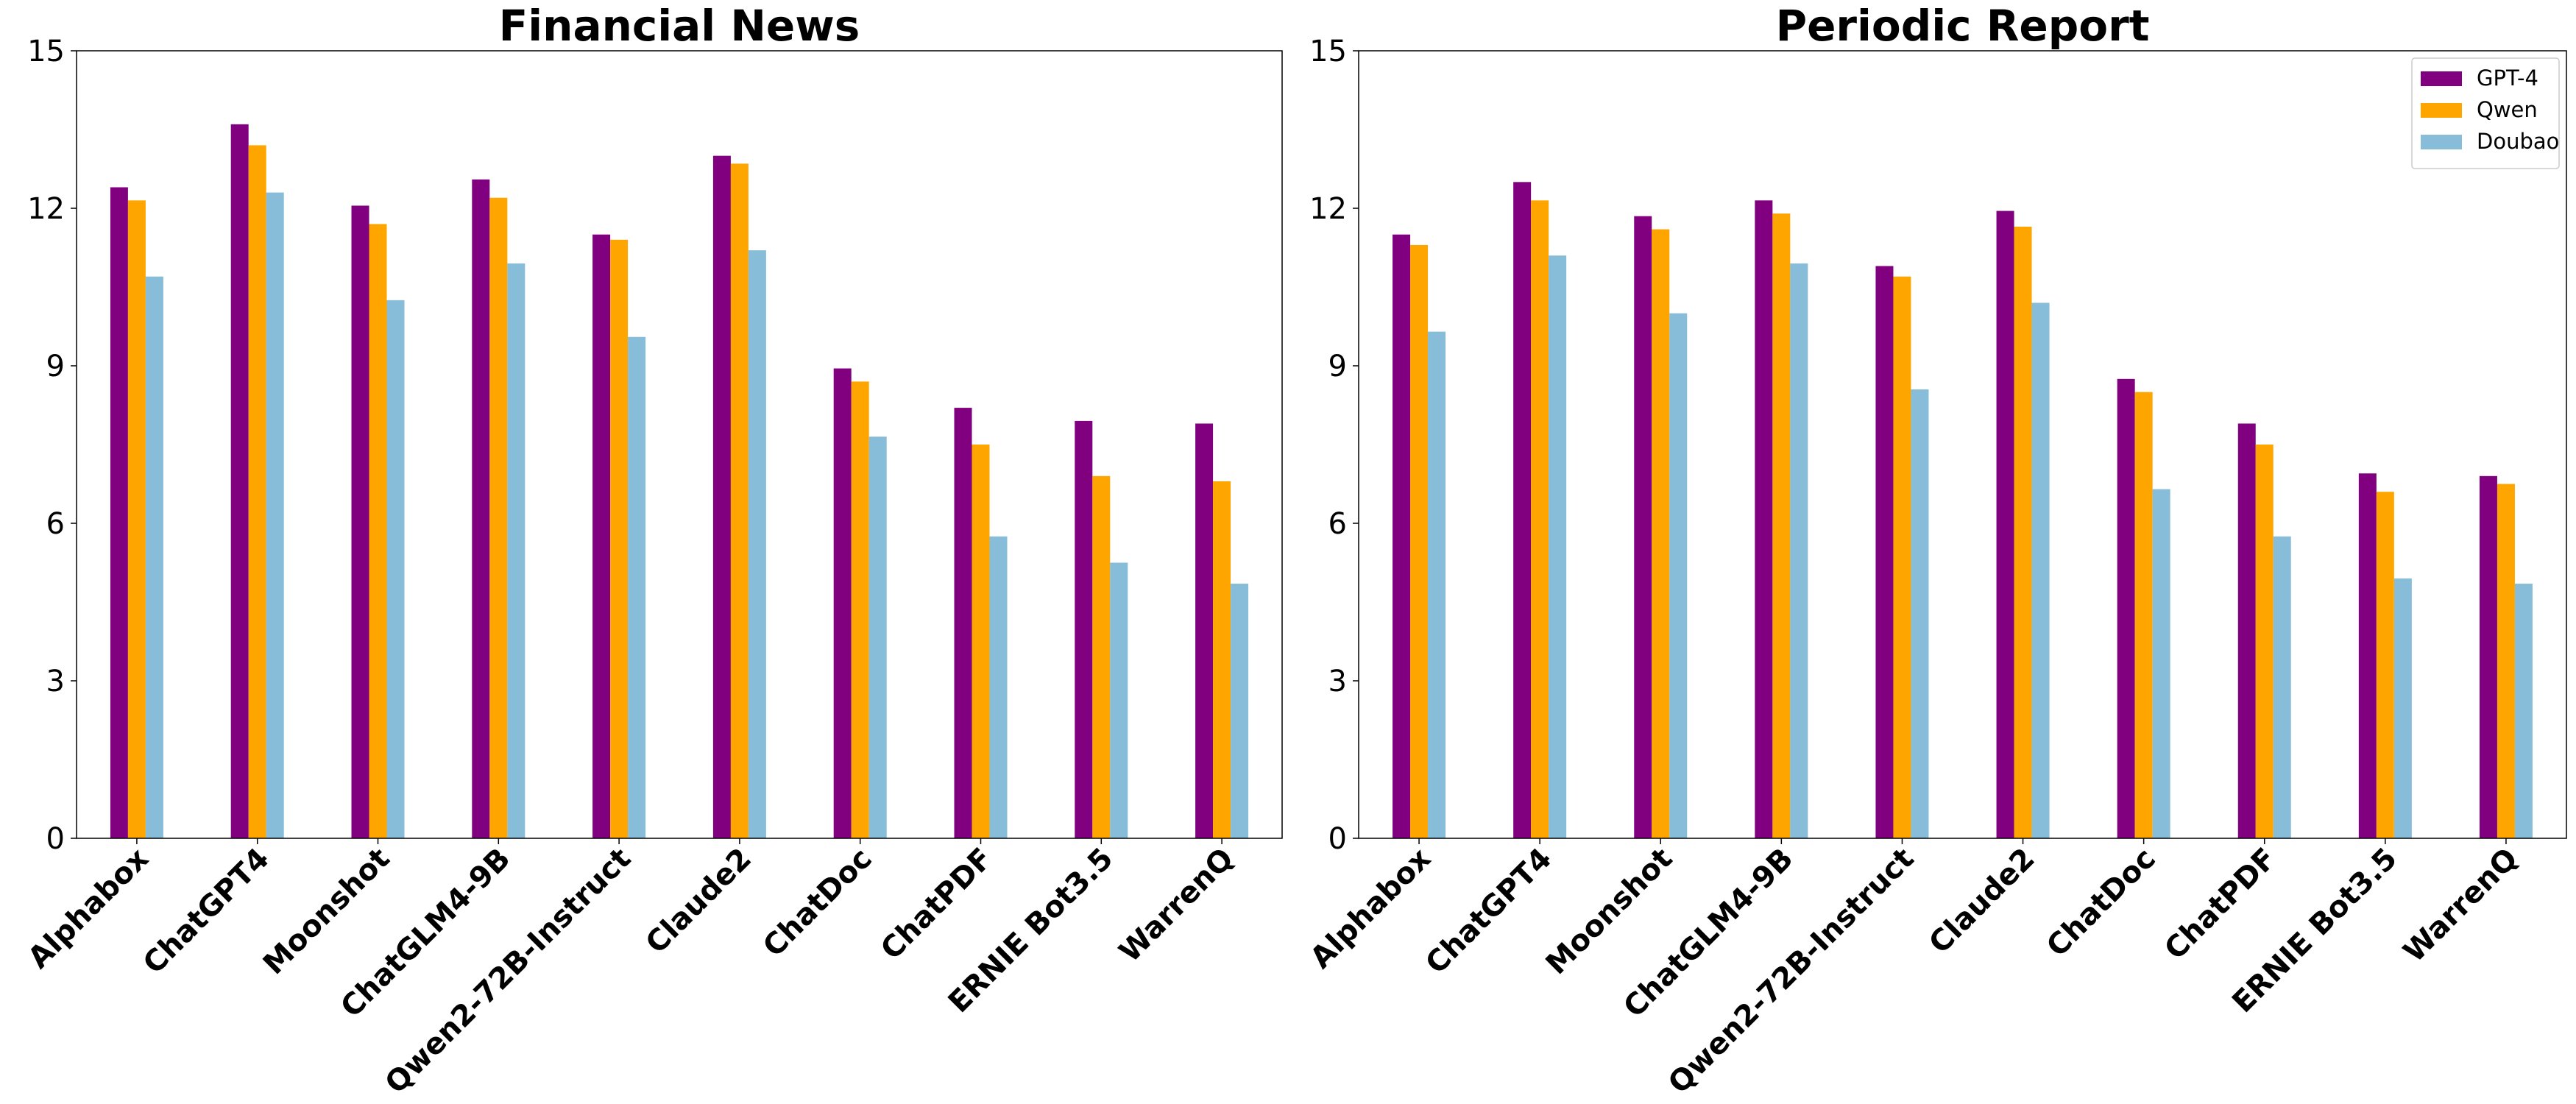  What do you see at coordinates (2518, 141) in the screenshot?
I see `legend-label: Doubao` at bounding box center [2518, 141].